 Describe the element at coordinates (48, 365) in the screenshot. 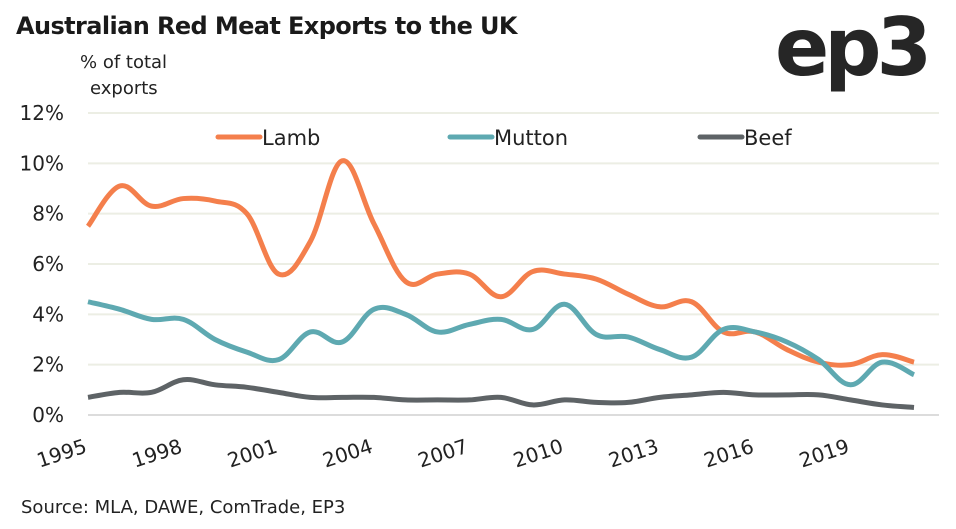

I see `y-tick-label: 2%` at that location.